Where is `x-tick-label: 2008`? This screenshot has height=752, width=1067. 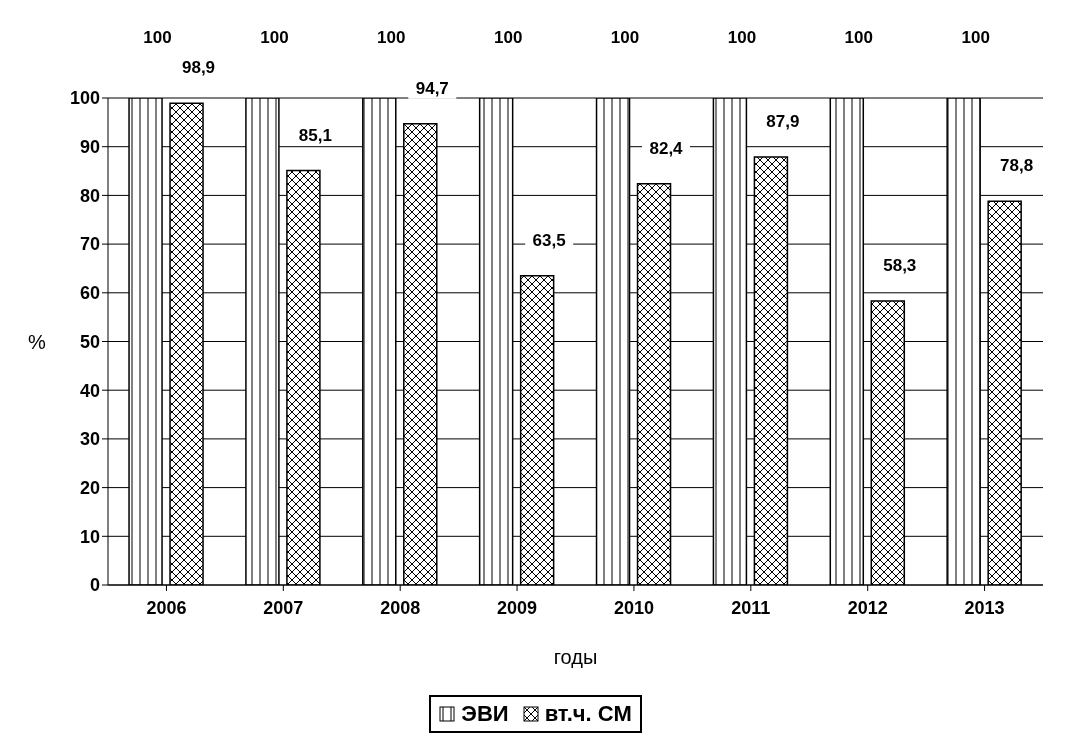 x-tick-label: 2008 is located at coordinates (400, 607).